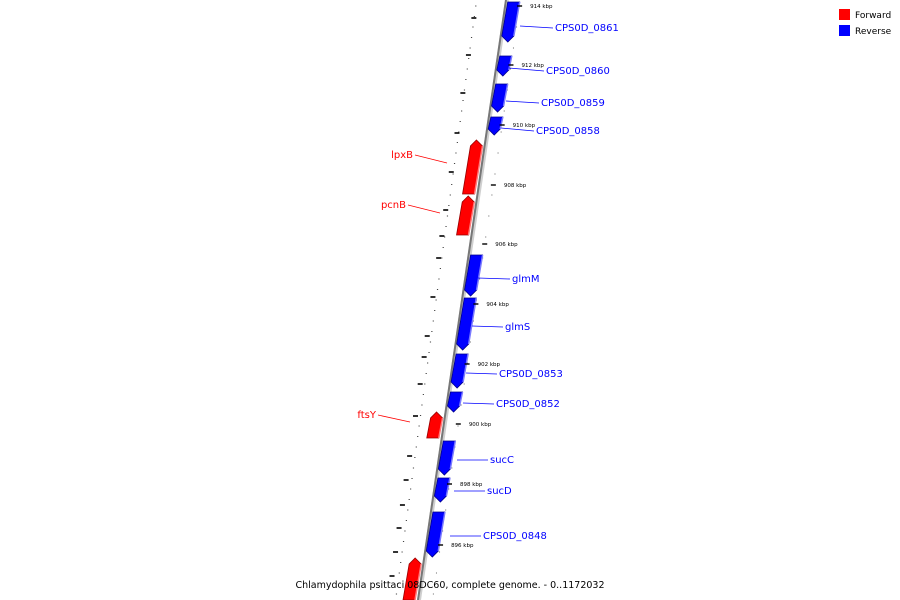  Describe the element at coordinates (524, 126) in the screenshot. I see `kbp-label: 910 kbp` at that location.